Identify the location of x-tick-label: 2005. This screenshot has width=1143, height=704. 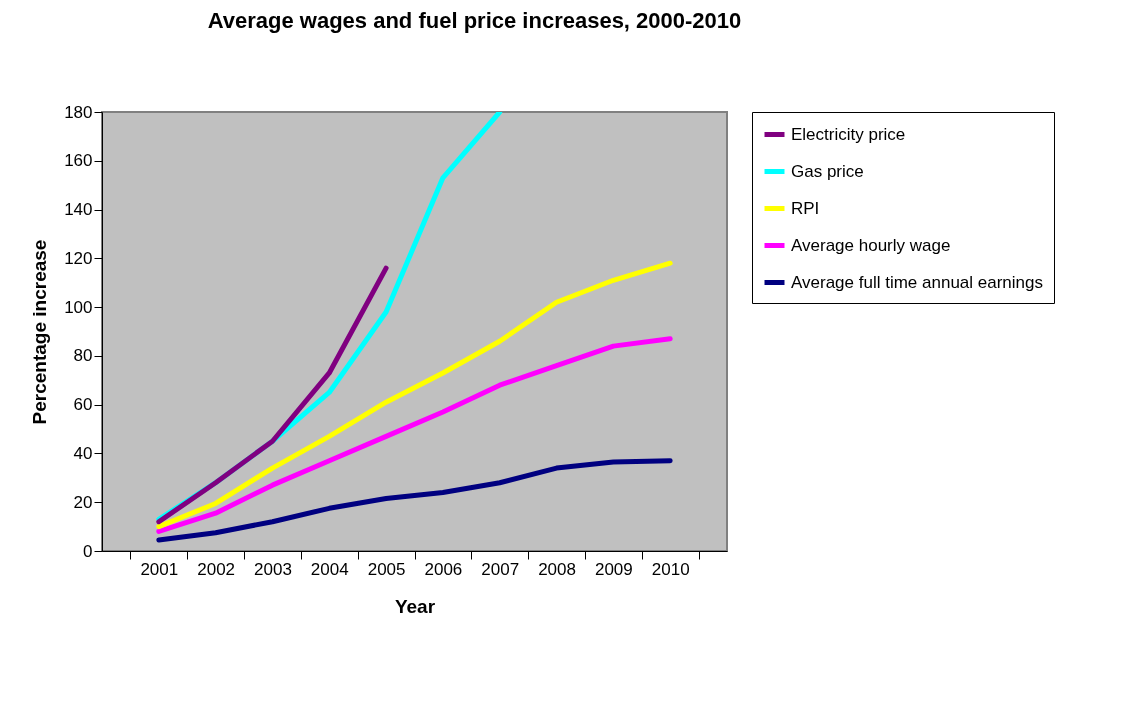
(386, 569).